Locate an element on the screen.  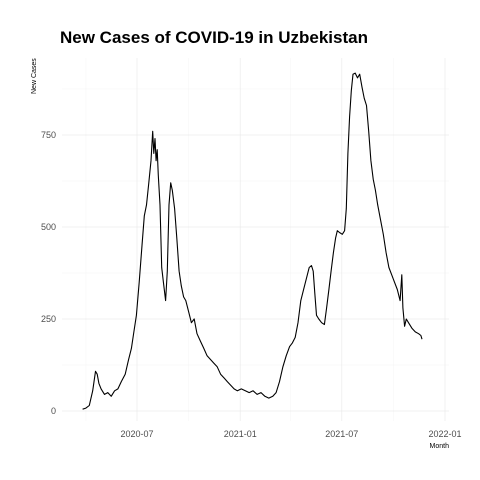
y-tick-label: 750 is located at coordinates (48, 135).